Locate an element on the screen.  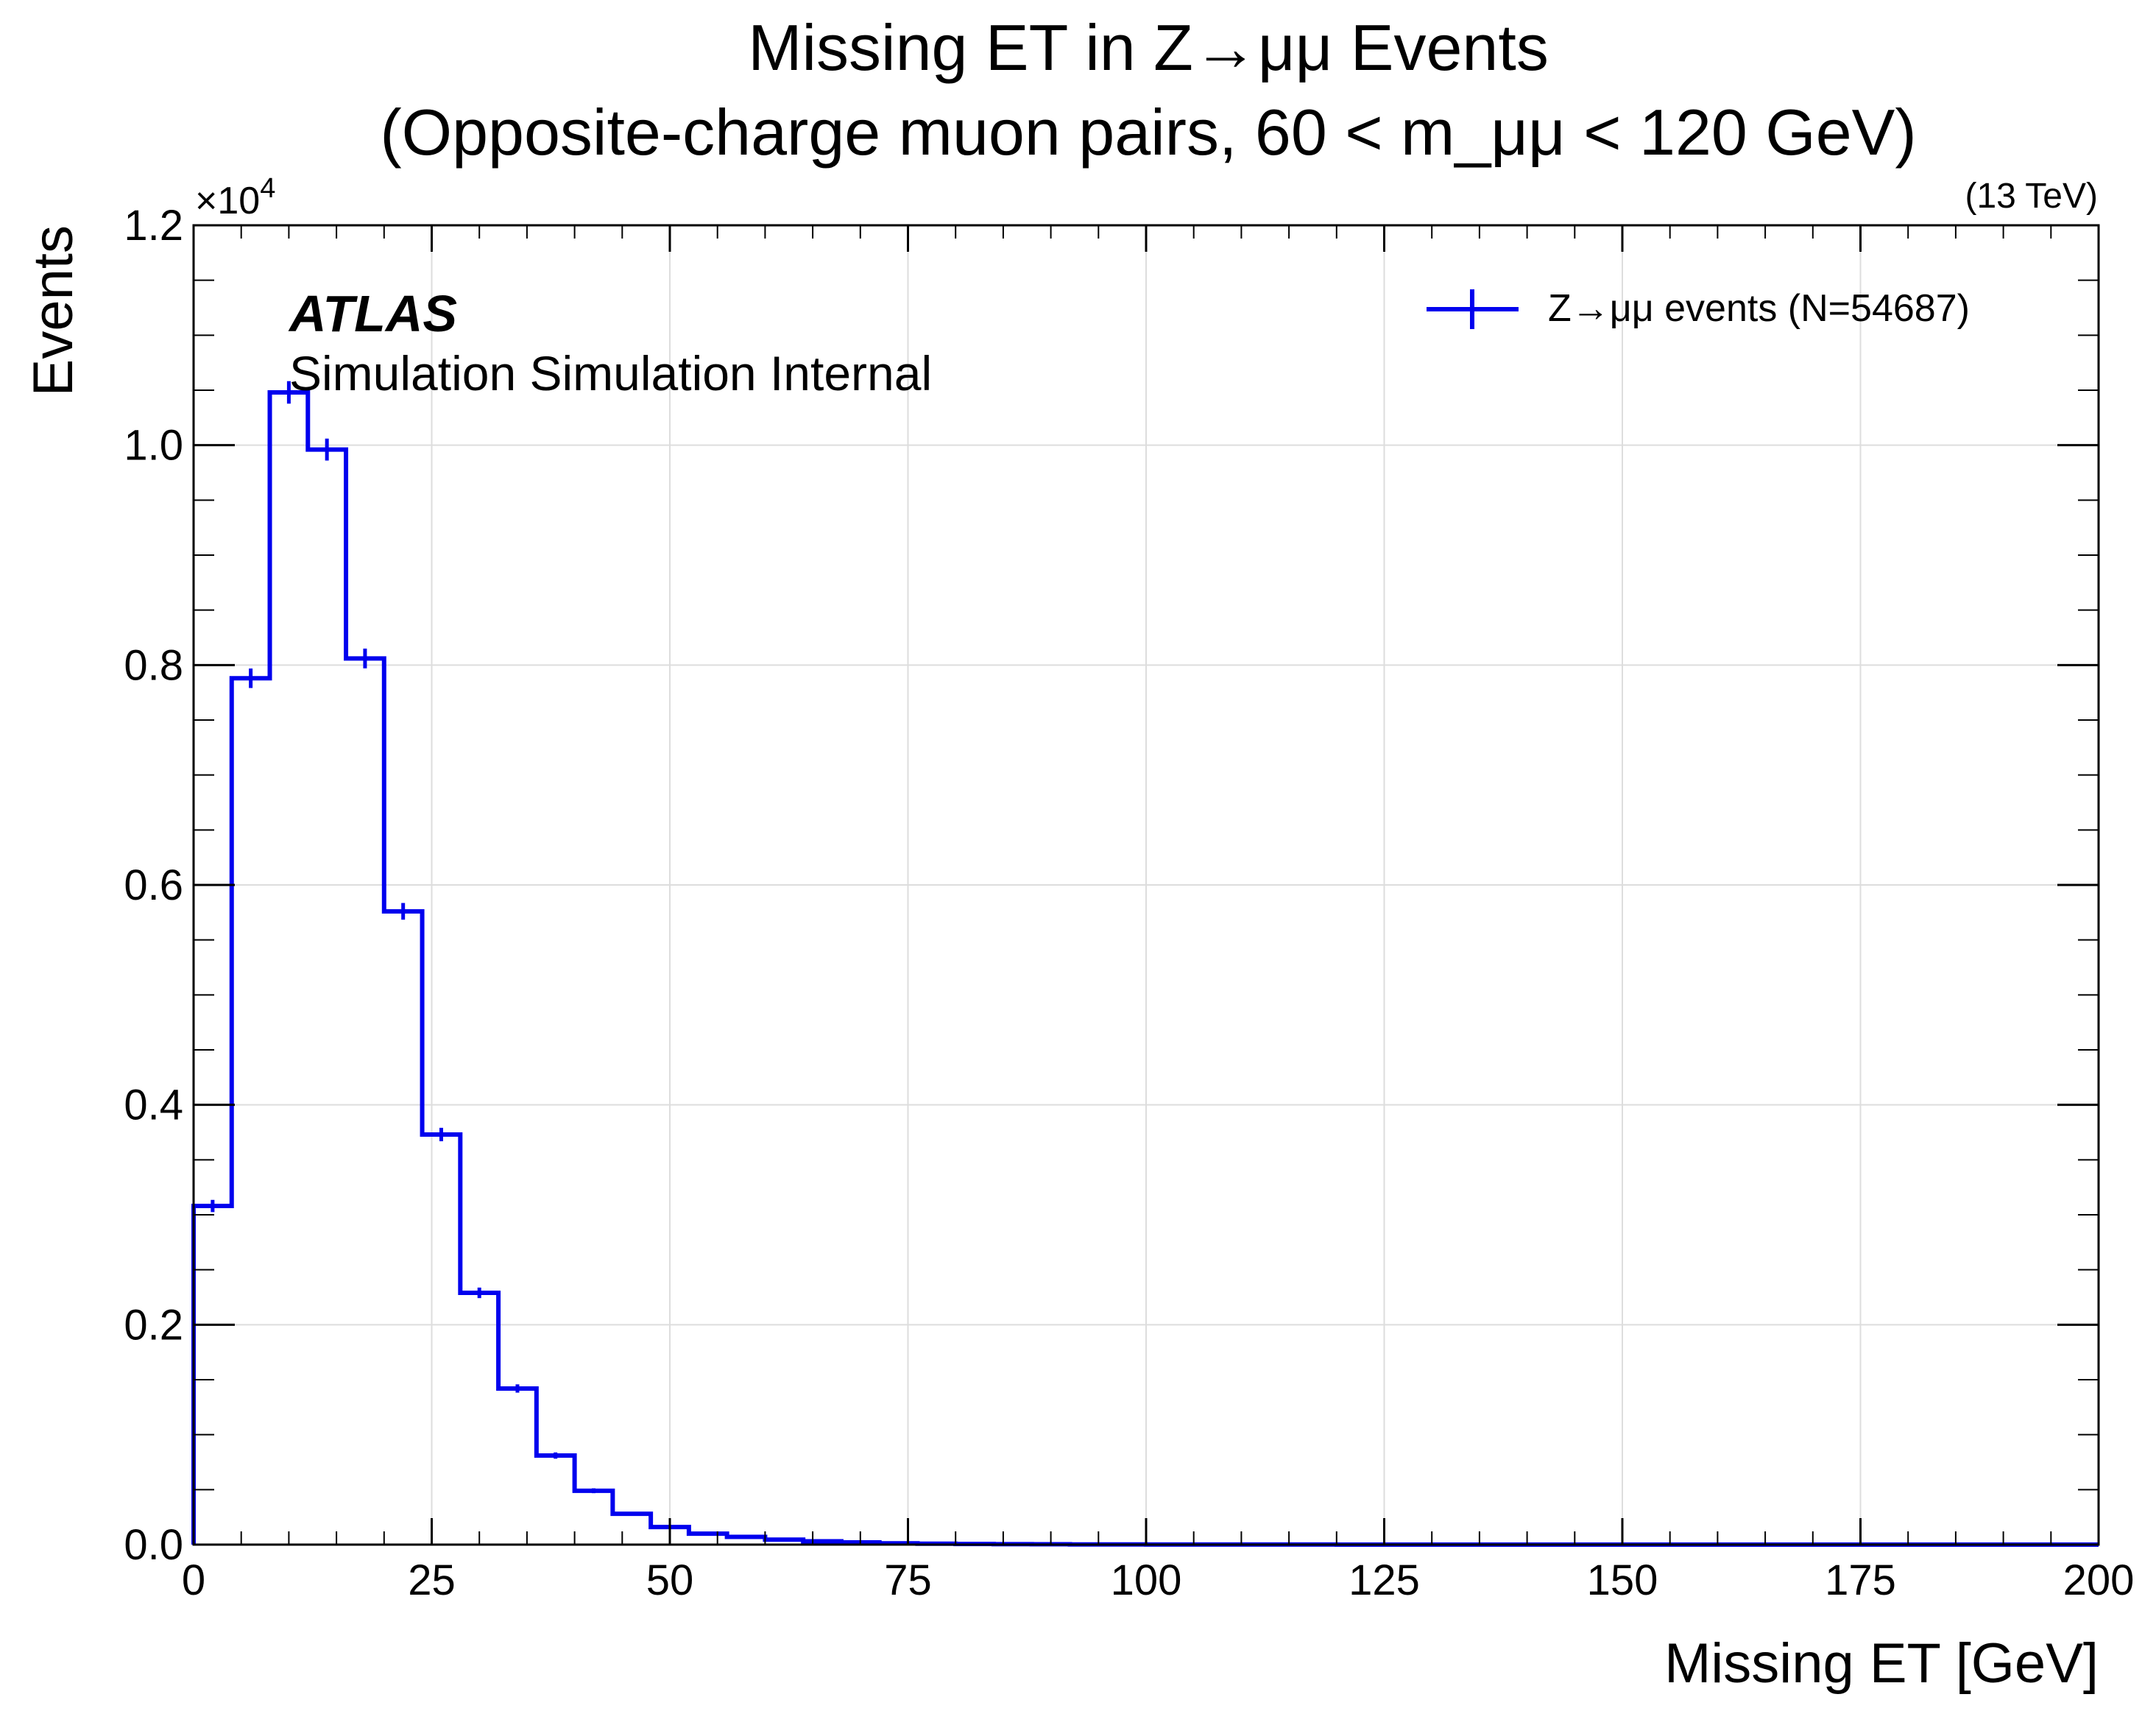
x-tick-label: 0 is located at coordinates (193, 1580).